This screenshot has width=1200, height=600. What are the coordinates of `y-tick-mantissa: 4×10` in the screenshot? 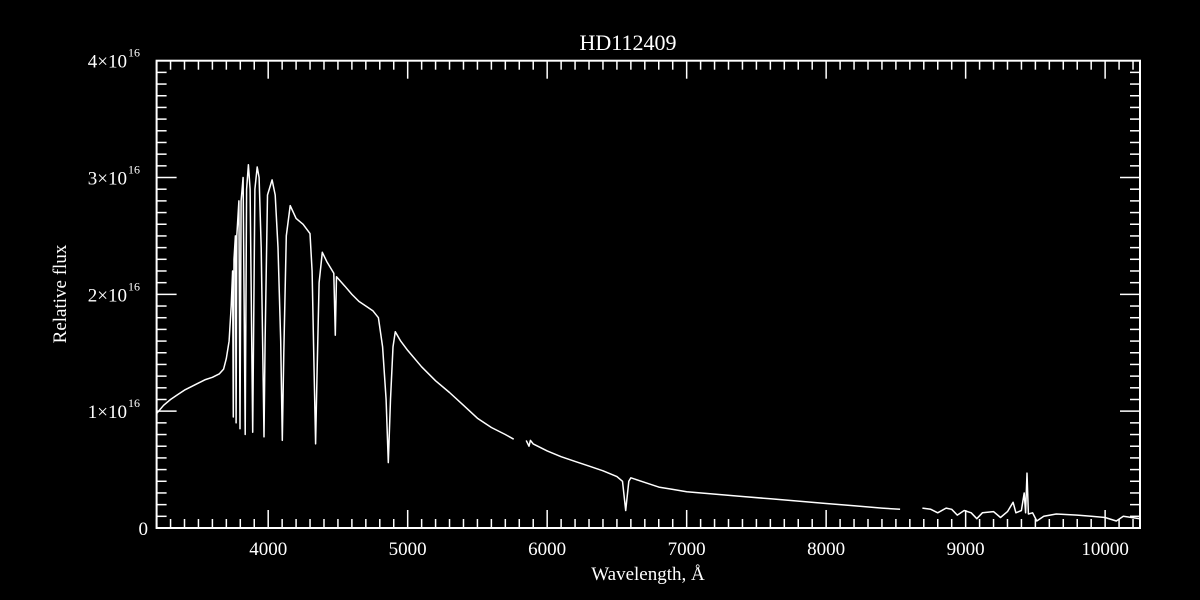 It's located at (107, 62).